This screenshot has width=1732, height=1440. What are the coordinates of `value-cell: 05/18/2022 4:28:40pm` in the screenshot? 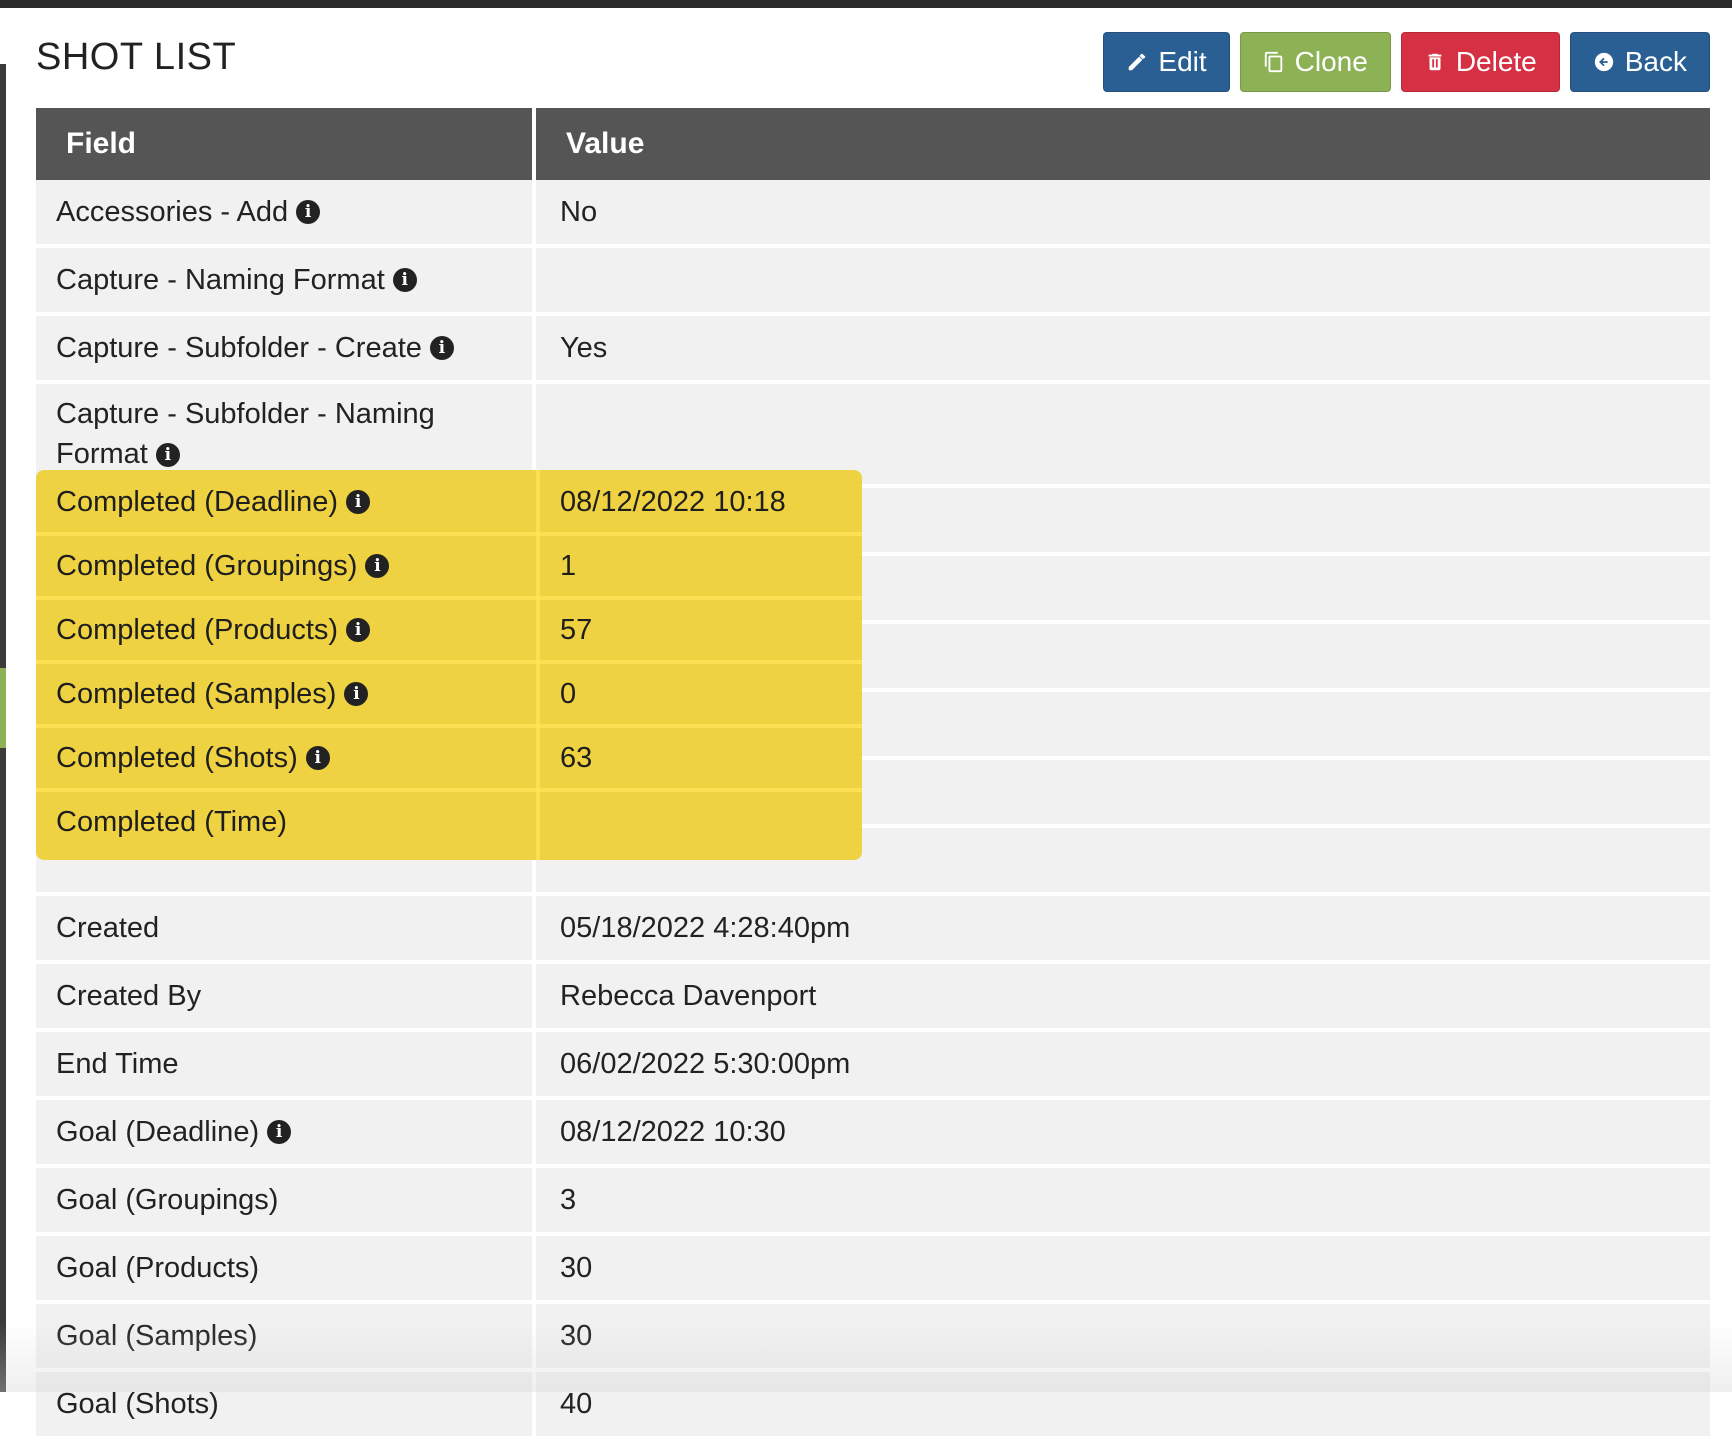 It's located at (705, 927).